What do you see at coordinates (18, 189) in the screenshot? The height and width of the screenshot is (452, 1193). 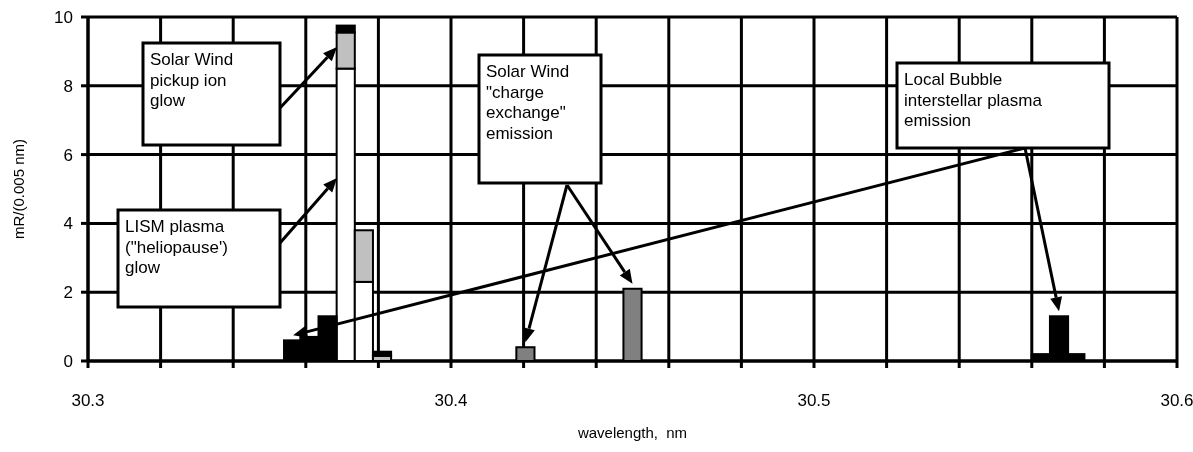 I see `y-axis-title: mR/(0.005 nm)` at bounding box center [18, 189].